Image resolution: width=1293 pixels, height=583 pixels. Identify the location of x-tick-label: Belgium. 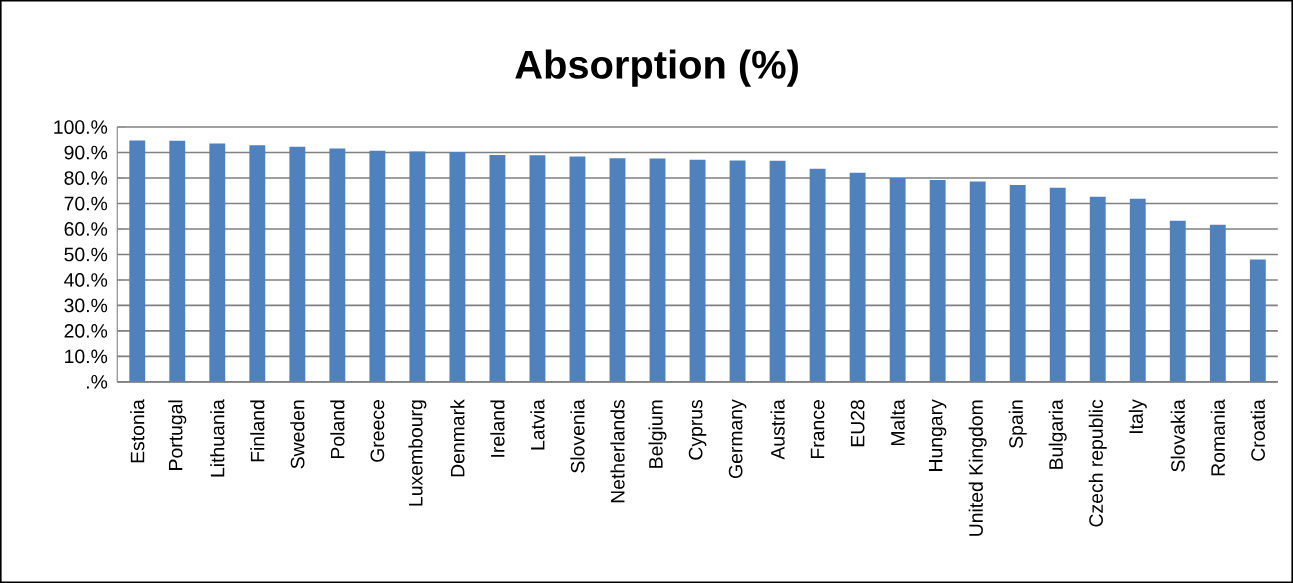
(657, 434).